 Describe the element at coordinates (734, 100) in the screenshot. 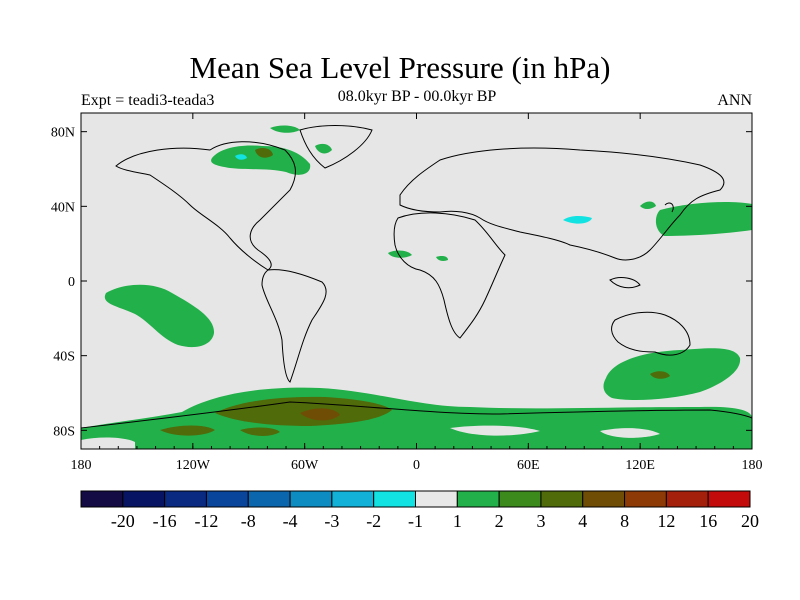

I see `season-label: ANN` at that location.